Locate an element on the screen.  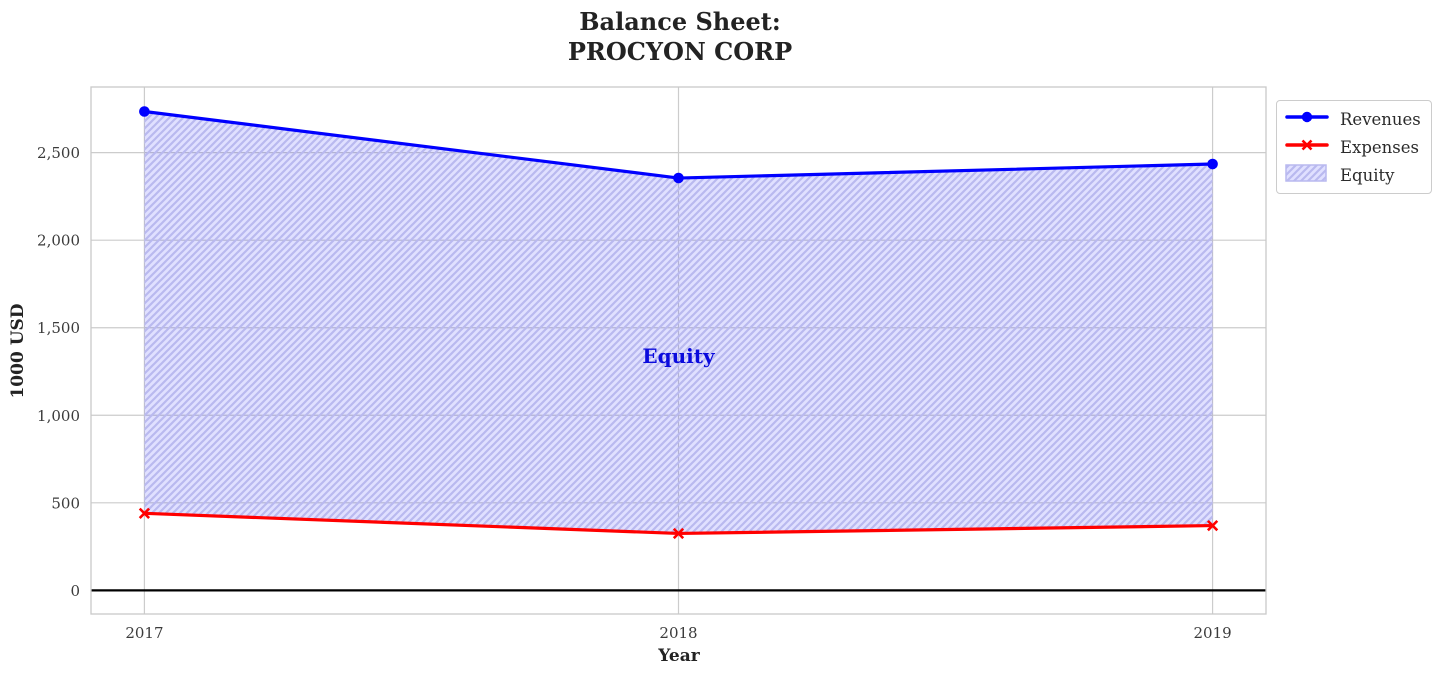
legend-item-expenses: Expenses is located at coordinates (1353, 147).